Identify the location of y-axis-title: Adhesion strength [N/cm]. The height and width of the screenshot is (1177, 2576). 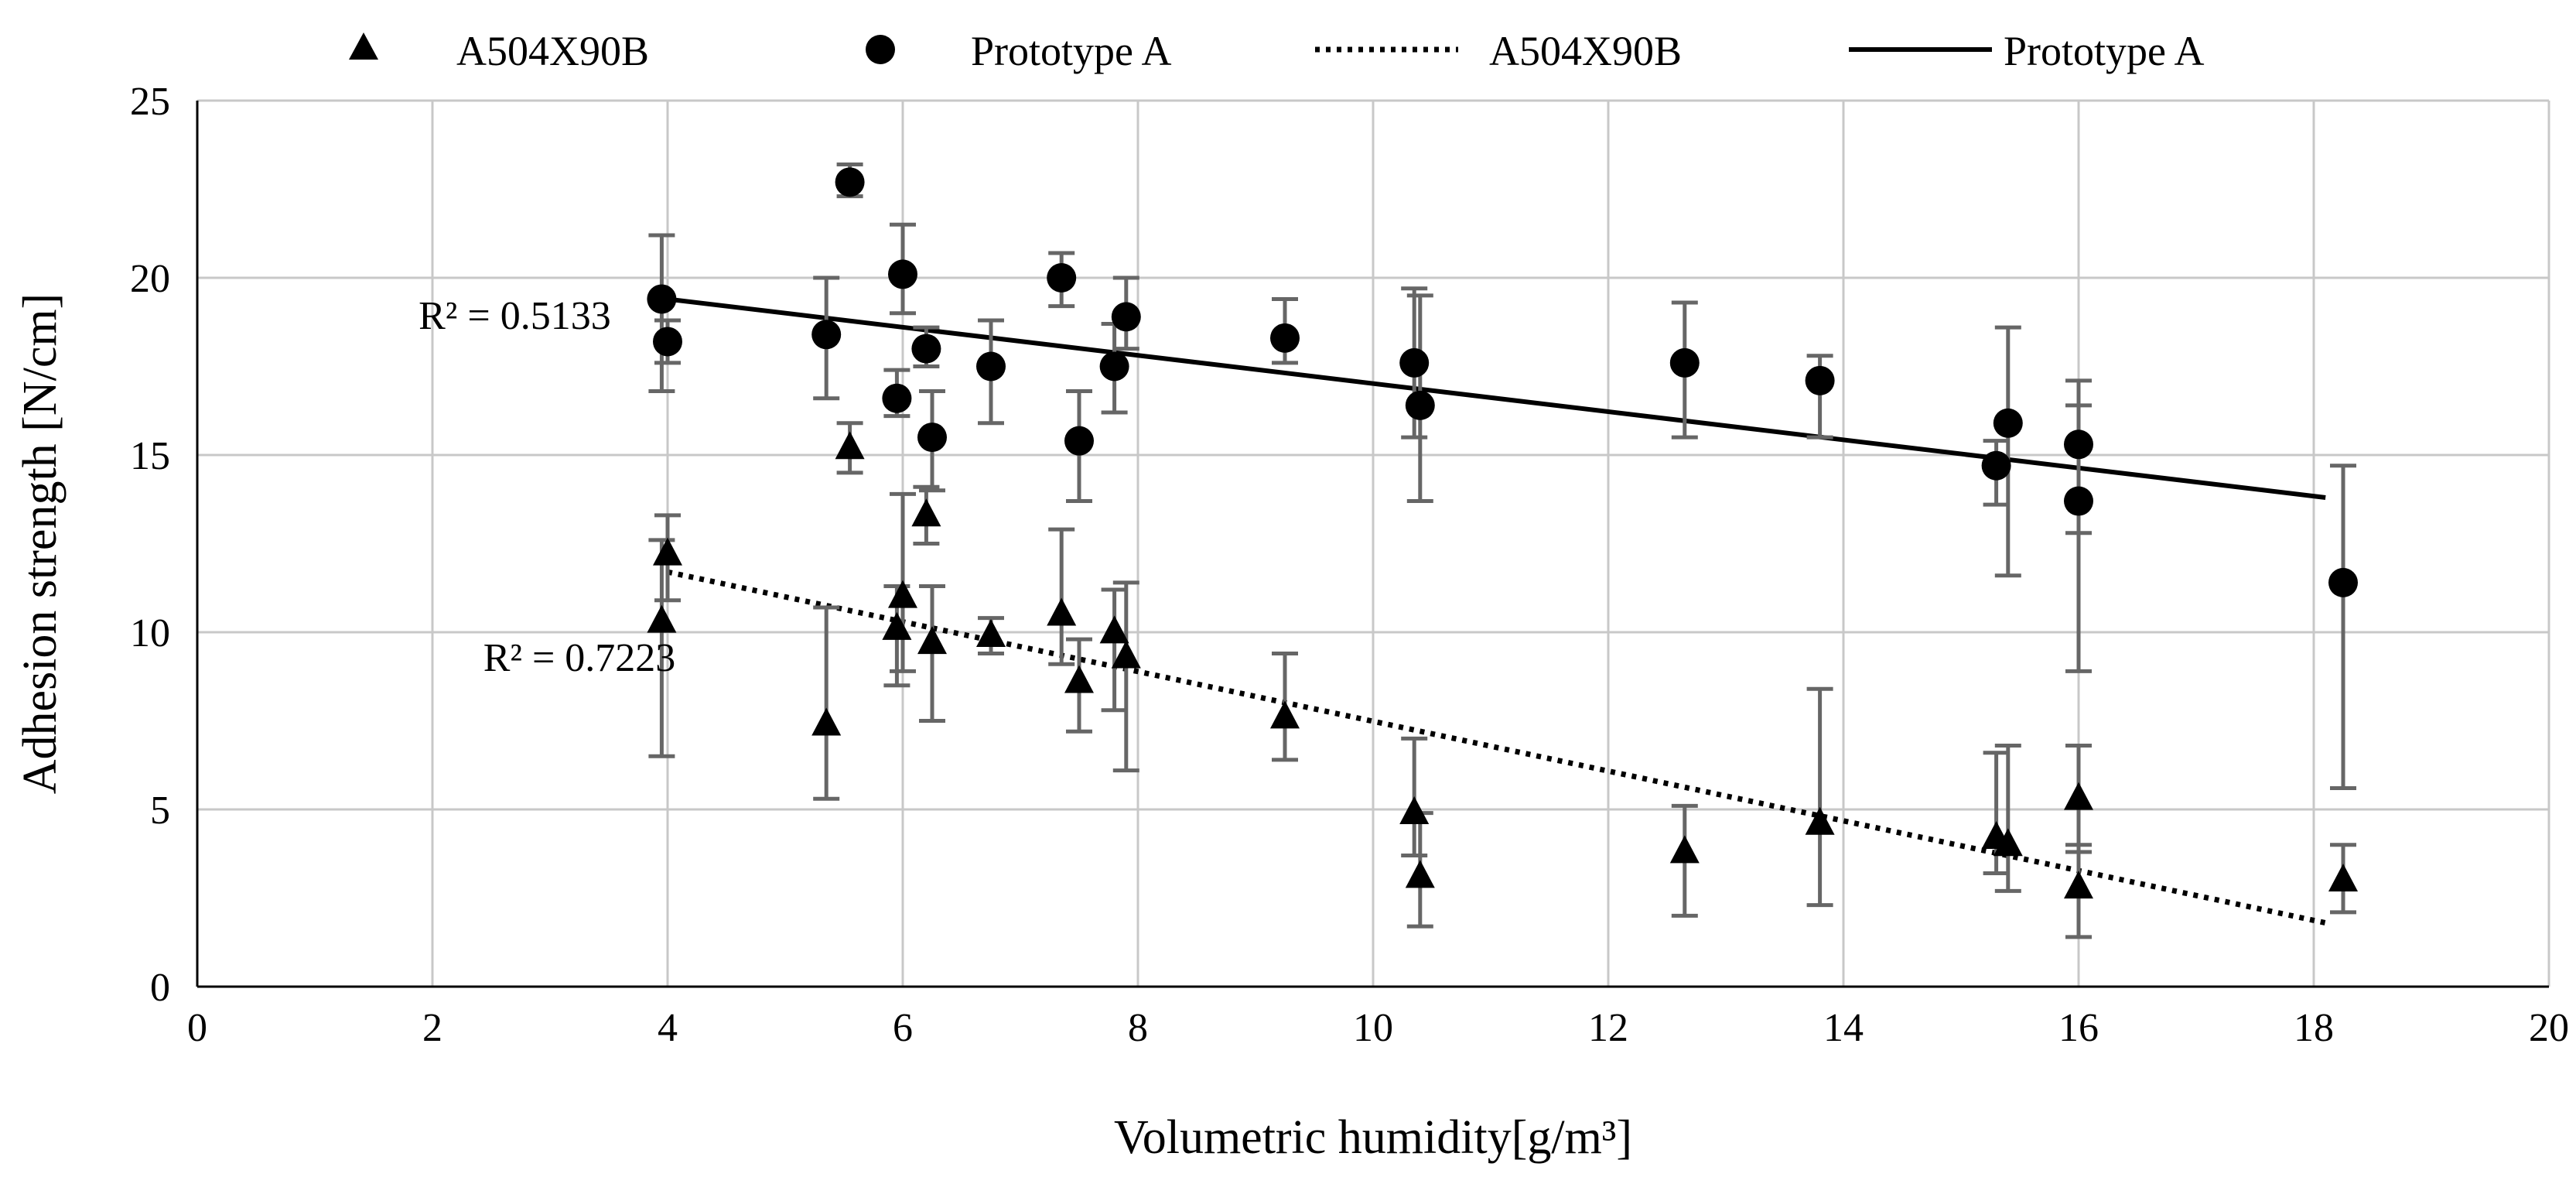
(40, 543).